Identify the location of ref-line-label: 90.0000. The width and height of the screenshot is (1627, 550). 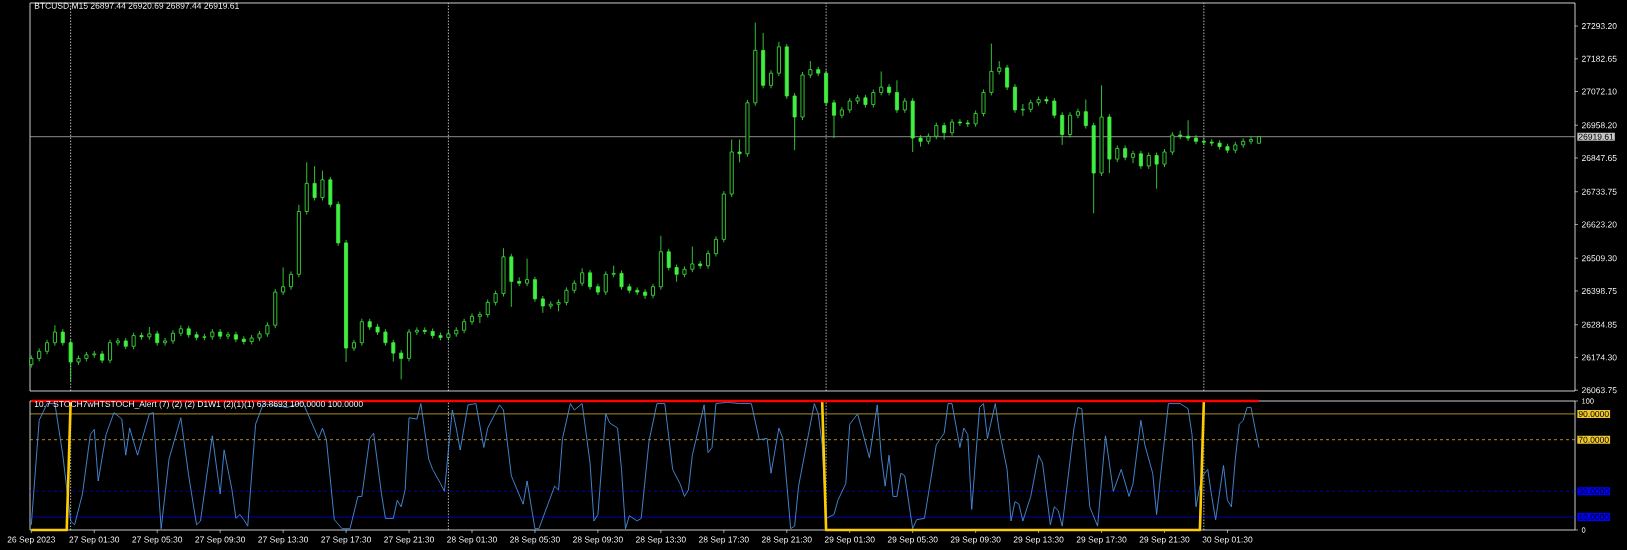
(1593, 413).